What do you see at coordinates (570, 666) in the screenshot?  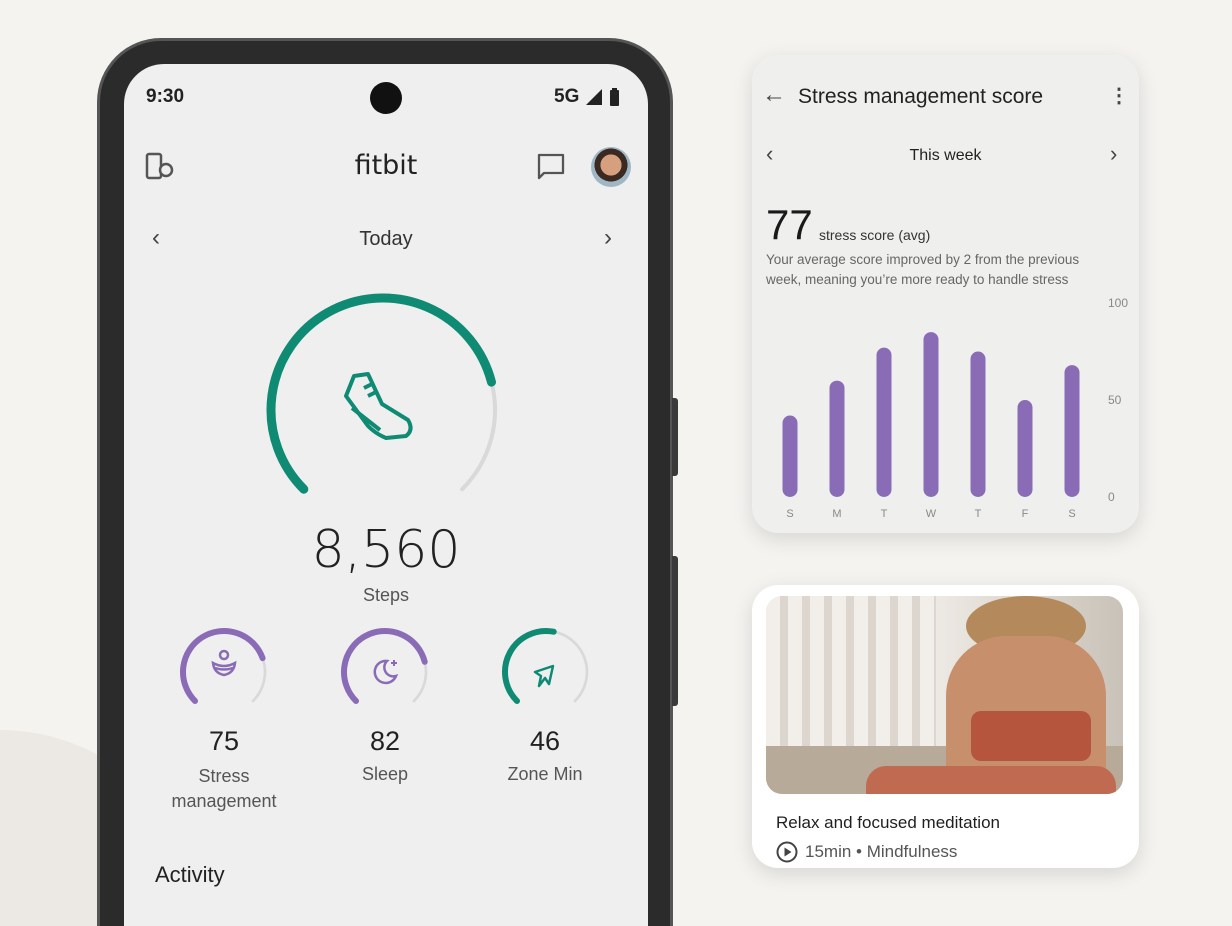 I see `zone-gauge-track` at bounding box center [570, 666].